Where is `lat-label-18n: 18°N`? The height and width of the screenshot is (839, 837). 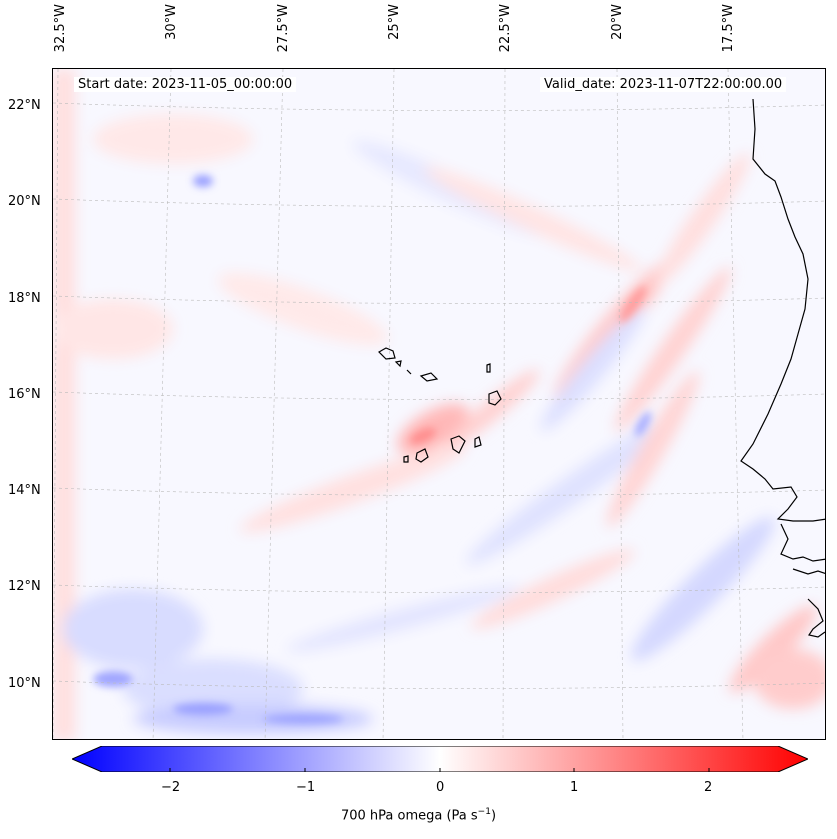 lat-label-18n: 18°N is located at coordinates (24, 298).